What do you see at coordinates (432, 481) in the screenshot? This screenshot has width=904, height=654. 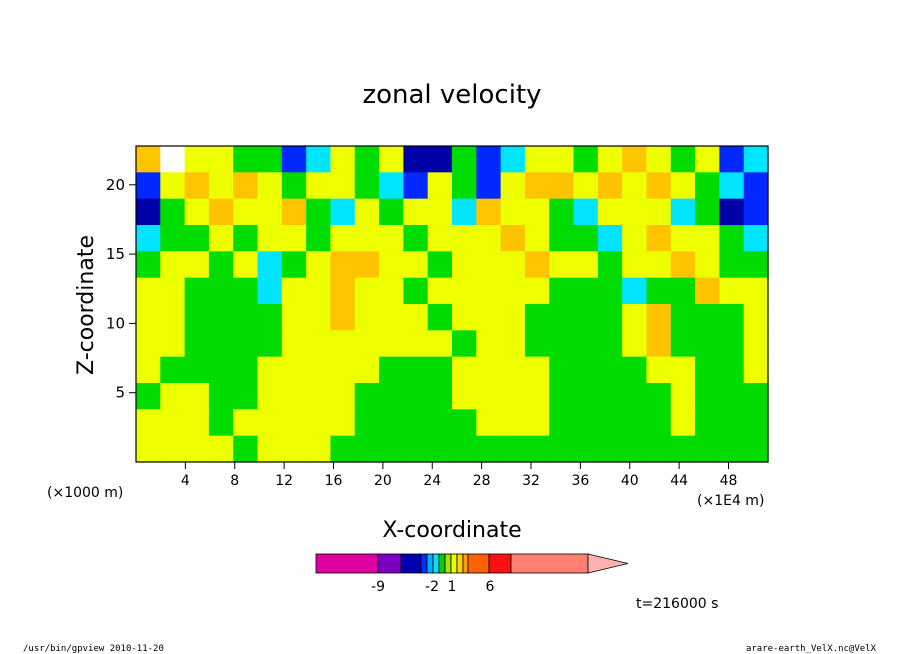 I see `x-tick-label: 24` at bounding box center [432, 481].